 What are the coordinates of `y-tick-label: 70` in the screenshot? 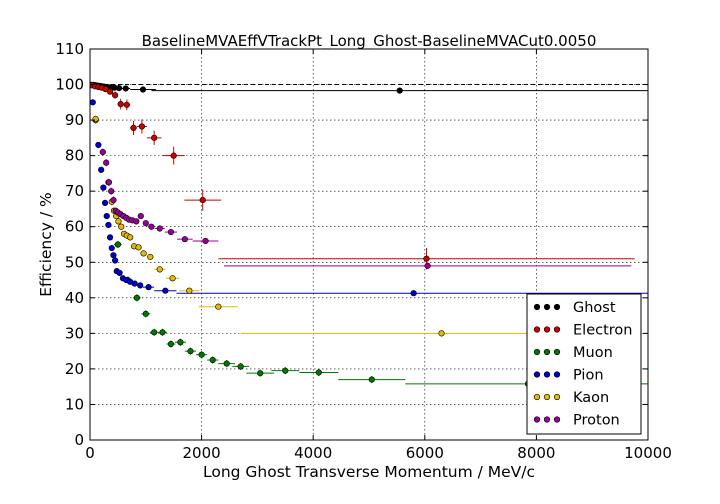 It's located at (74, 191).